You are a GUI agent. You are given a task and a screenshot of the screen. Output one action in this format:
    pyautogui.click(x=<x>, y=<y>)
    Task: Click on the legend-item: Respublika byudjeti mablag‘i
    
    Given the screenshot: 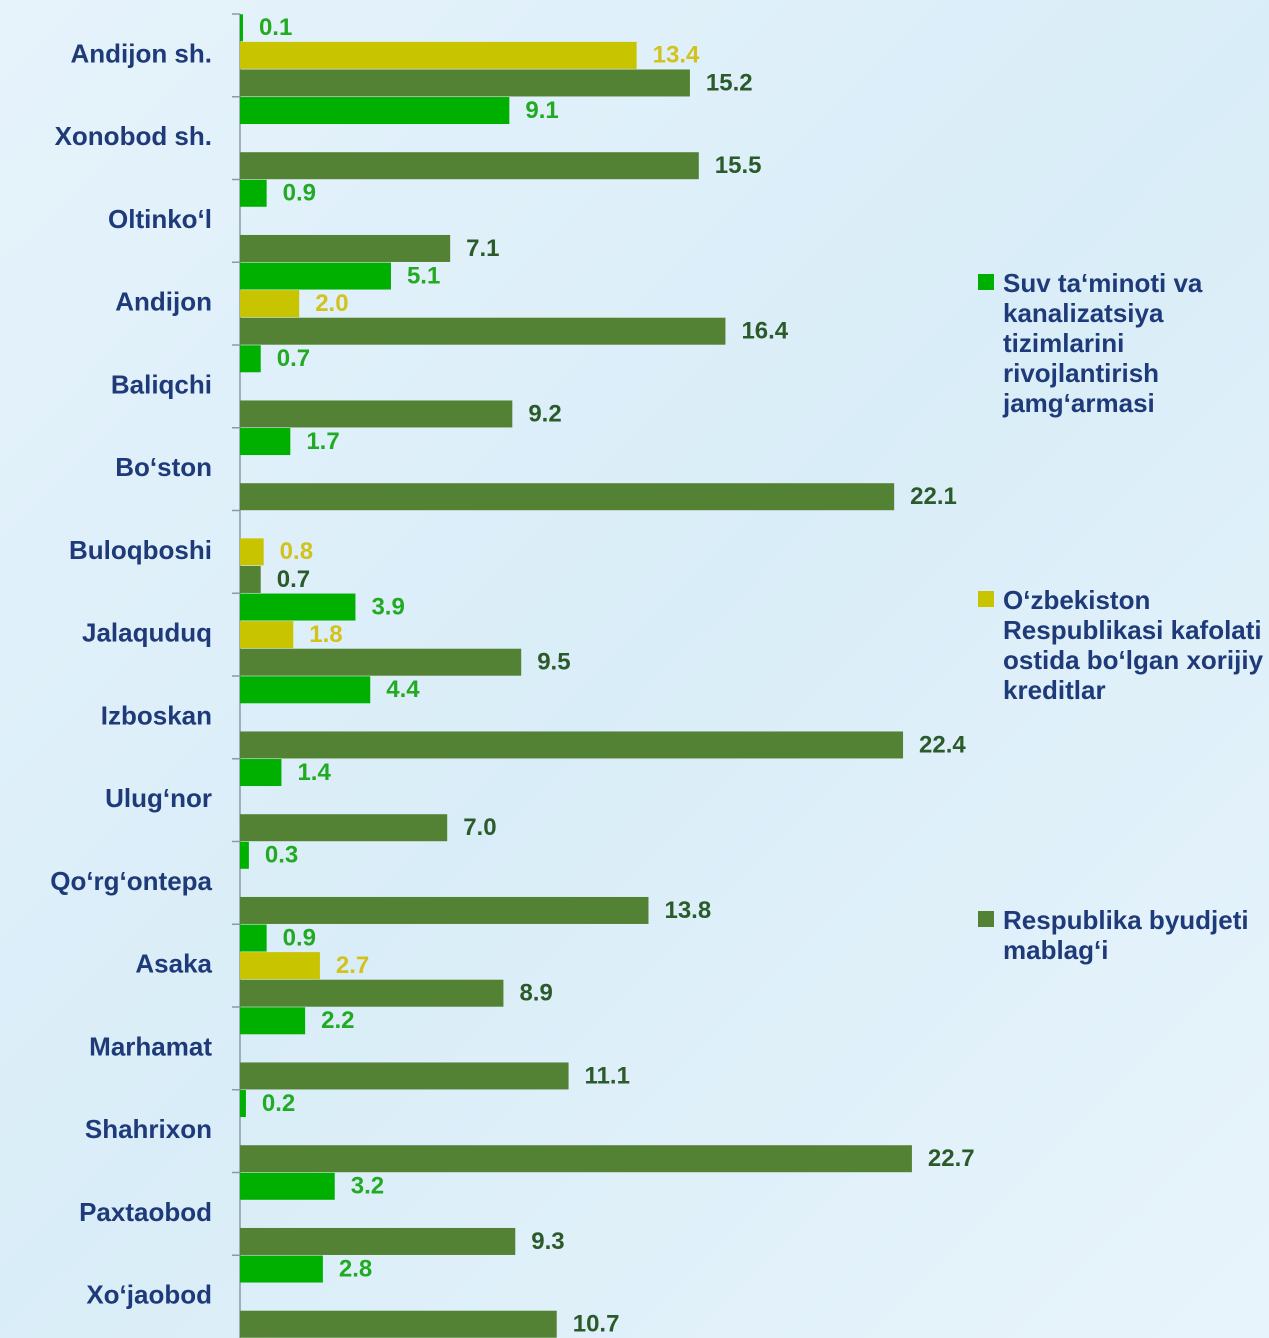 What is the action you would take?
    pyautogui.click(x=1123, y=935)
    